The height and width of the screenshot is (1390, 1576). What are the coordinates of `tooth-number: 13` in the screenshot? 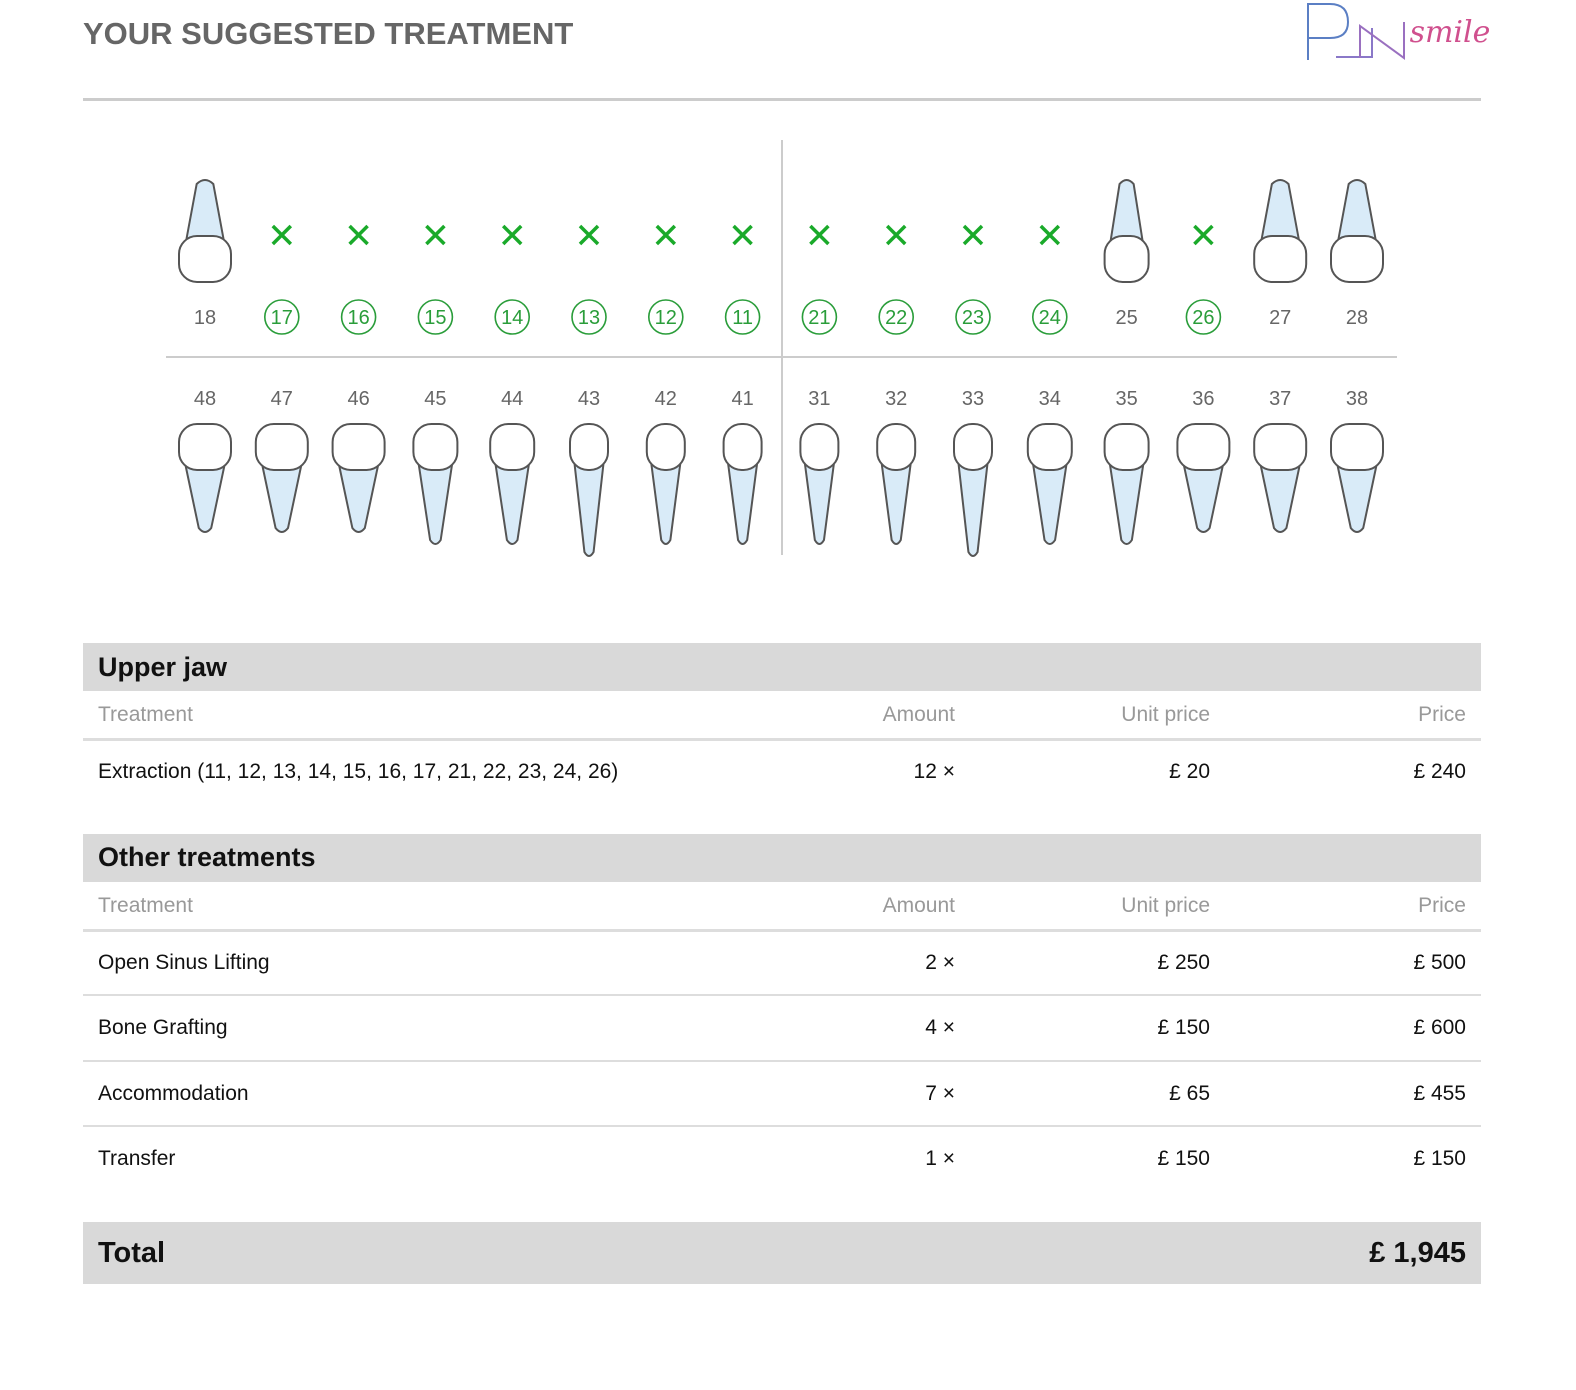 It's located at (589, 318).